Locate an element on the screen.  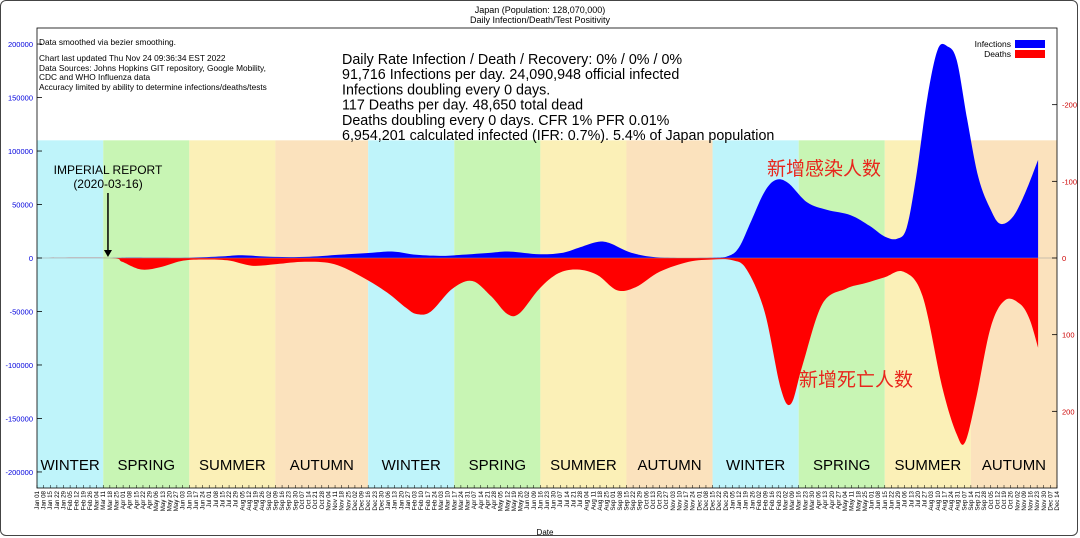
x-tick-label: Jan 05 is located at coordinates (733, 499).